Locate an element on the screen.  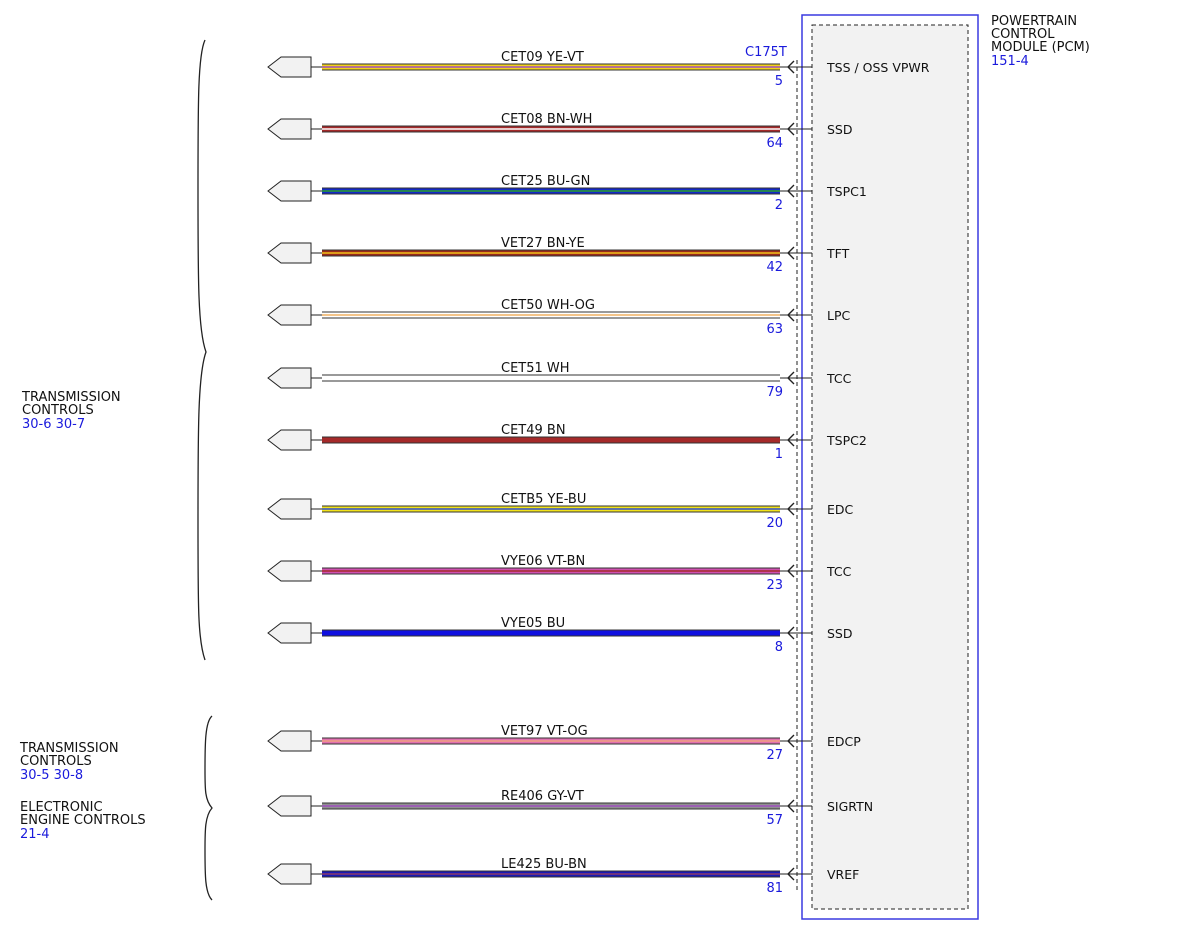
wire-vet97: VET97 VT-OG 27 EDCP is located at coordinates (564, 743).